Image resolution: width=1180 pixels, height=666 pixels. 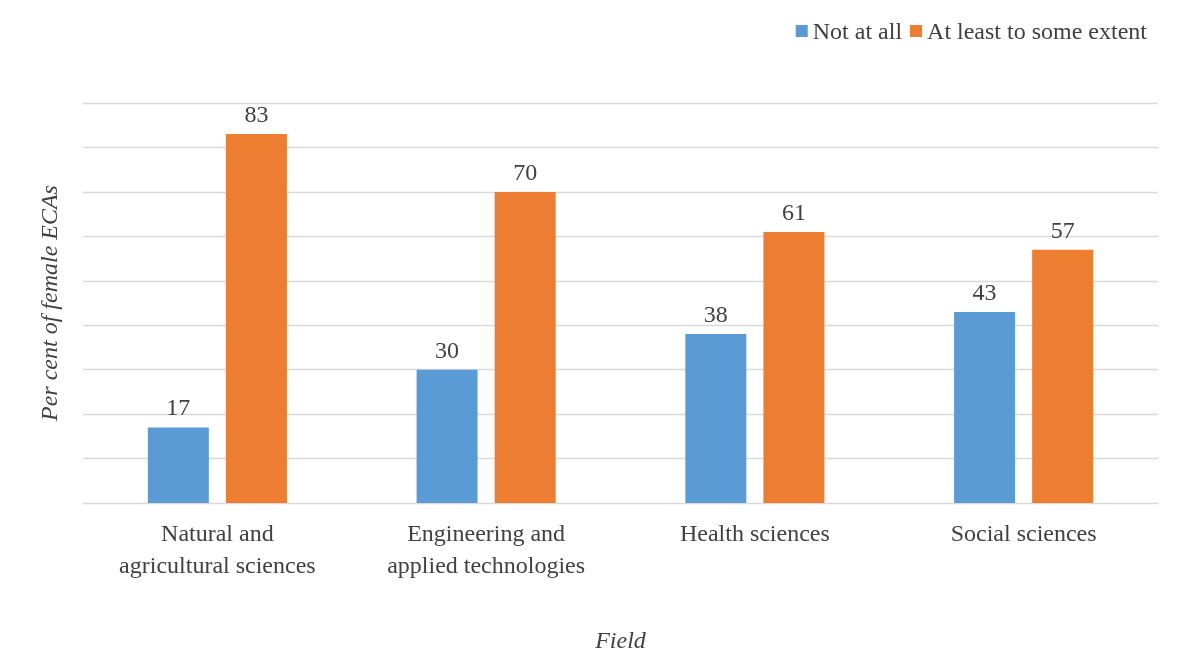 What do you see at coordinates (793, 211) in the screenshot?
I see `data-label: 61` at bounding box center [793, 211].